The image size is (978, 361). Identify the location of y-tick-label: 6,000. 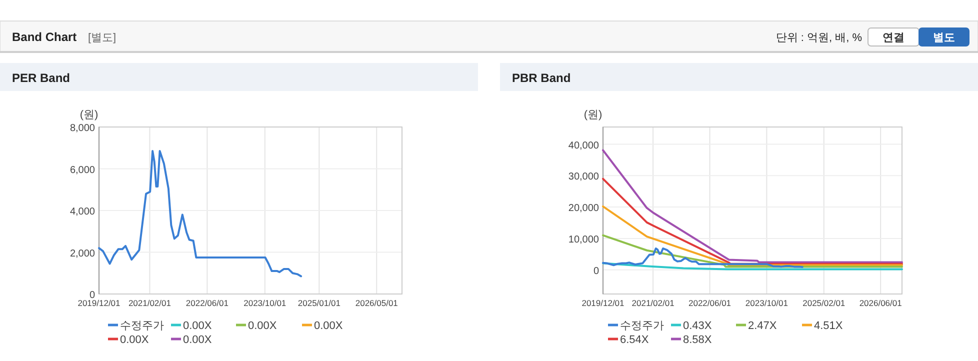
(83, 170).